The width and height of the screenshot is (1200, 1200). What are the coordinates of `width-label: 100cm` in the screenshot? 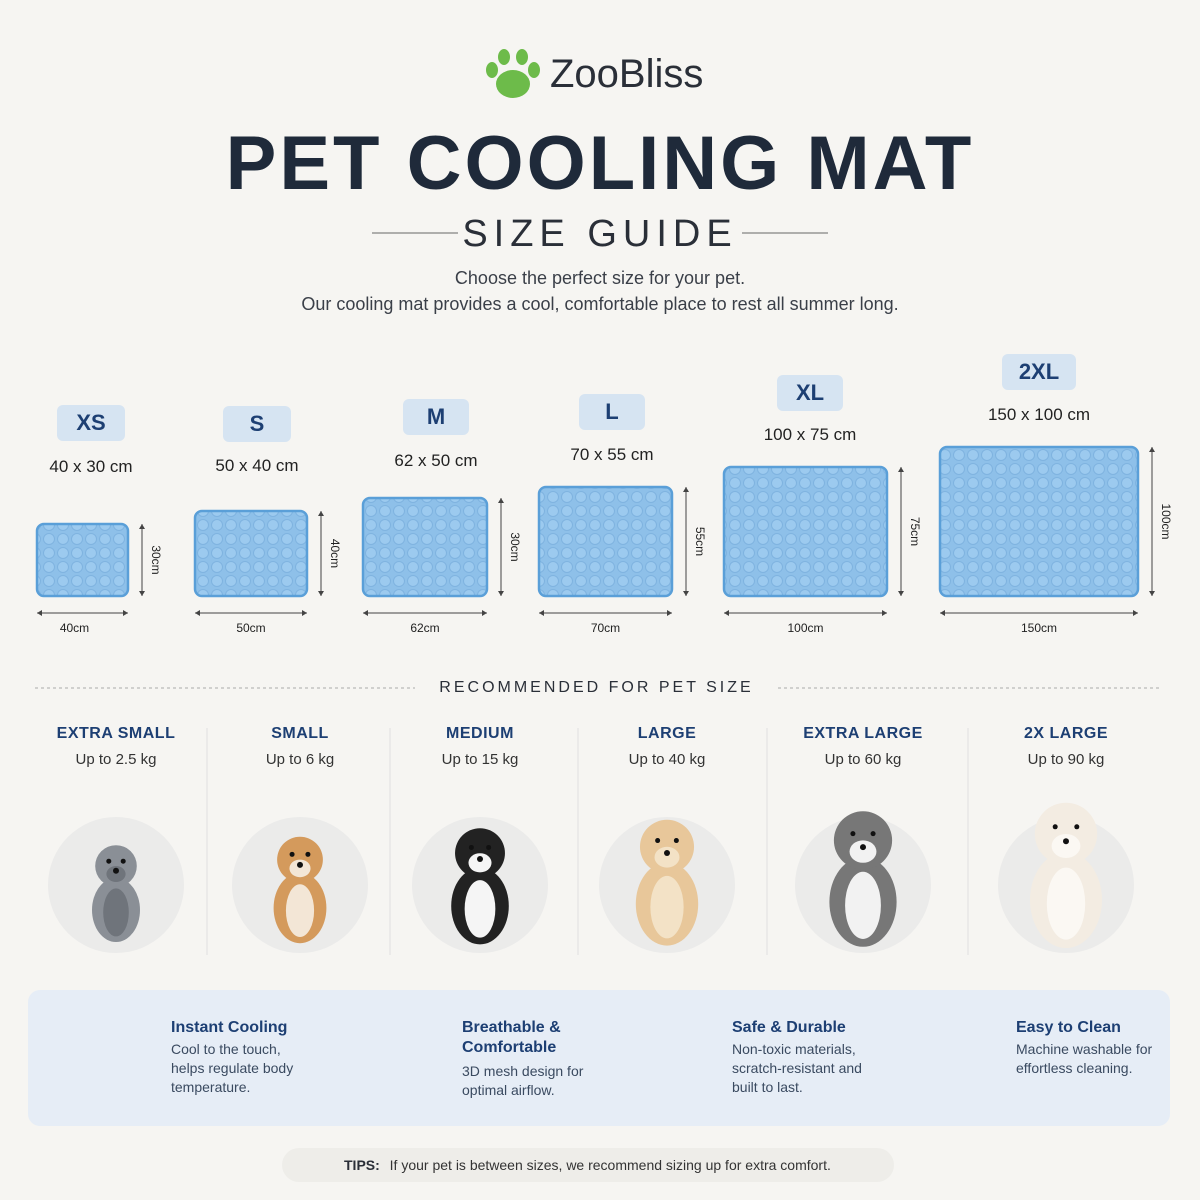 It's located at (805, 628).